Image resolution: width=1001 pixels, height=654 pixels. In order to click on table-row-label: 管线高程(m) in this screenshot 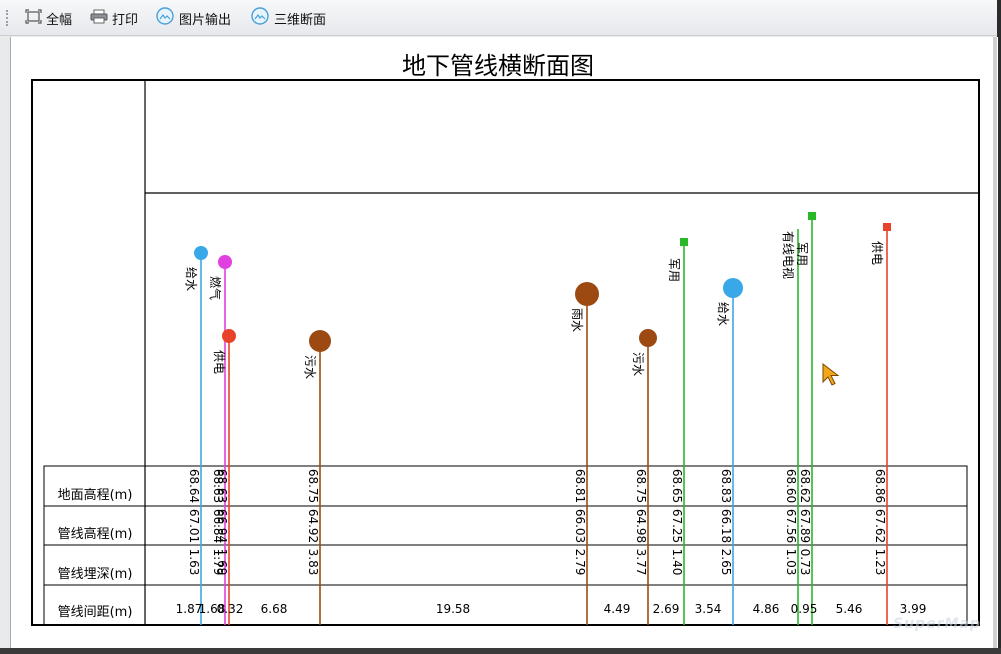, I will do `click(95, 534)`.